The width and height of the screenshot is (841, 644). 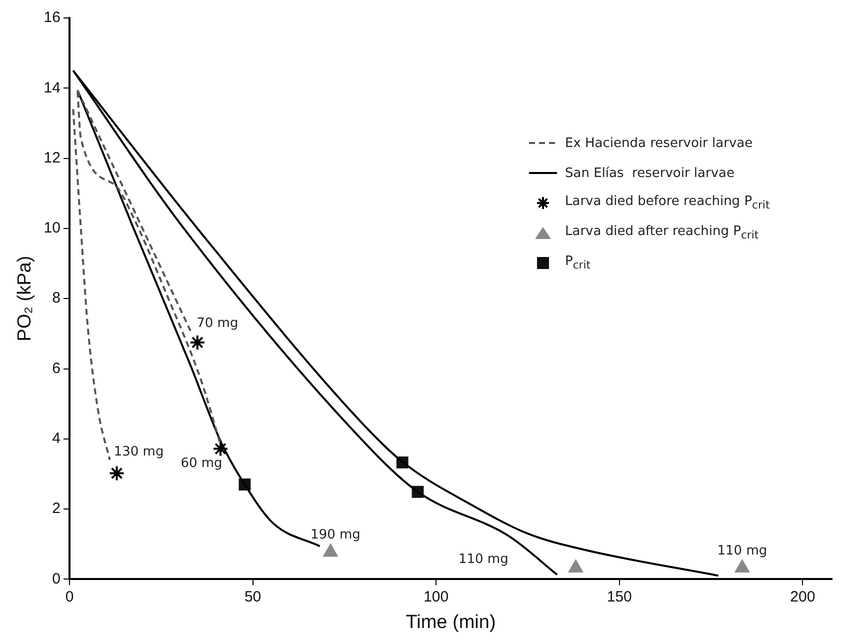 What do you see at coordinates (56, 579) in the screenshot?
I see `y-tick-label: 0` at bounding box center [56, 579].